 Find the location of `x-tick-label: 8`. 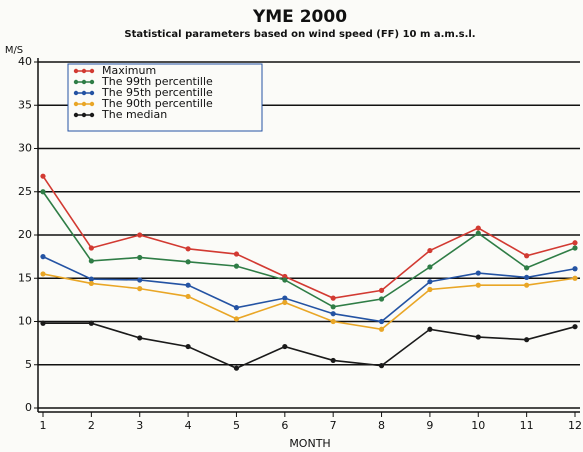

x-tick-label: 8 is located at coordinates (381, 425).